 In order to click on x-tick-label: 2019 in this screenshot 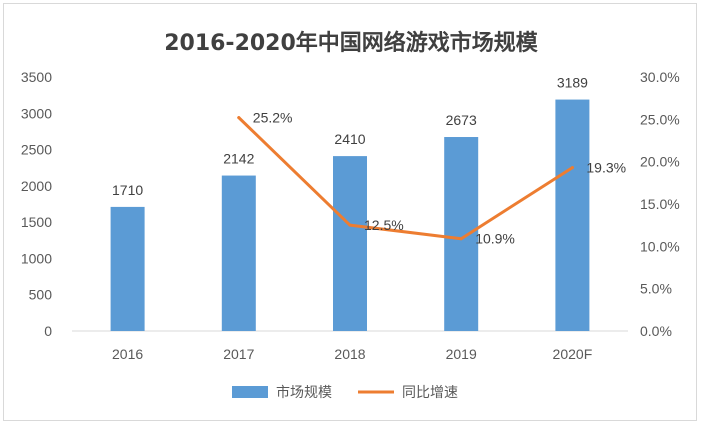, I will do `click(461, 354)`.